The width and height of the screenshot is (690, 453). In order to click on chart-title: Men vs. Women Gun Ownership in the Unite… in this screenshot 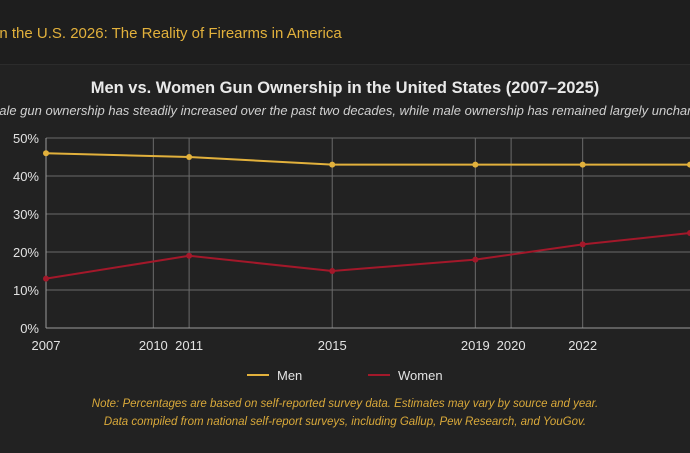, I will do `click(345, 88)`.